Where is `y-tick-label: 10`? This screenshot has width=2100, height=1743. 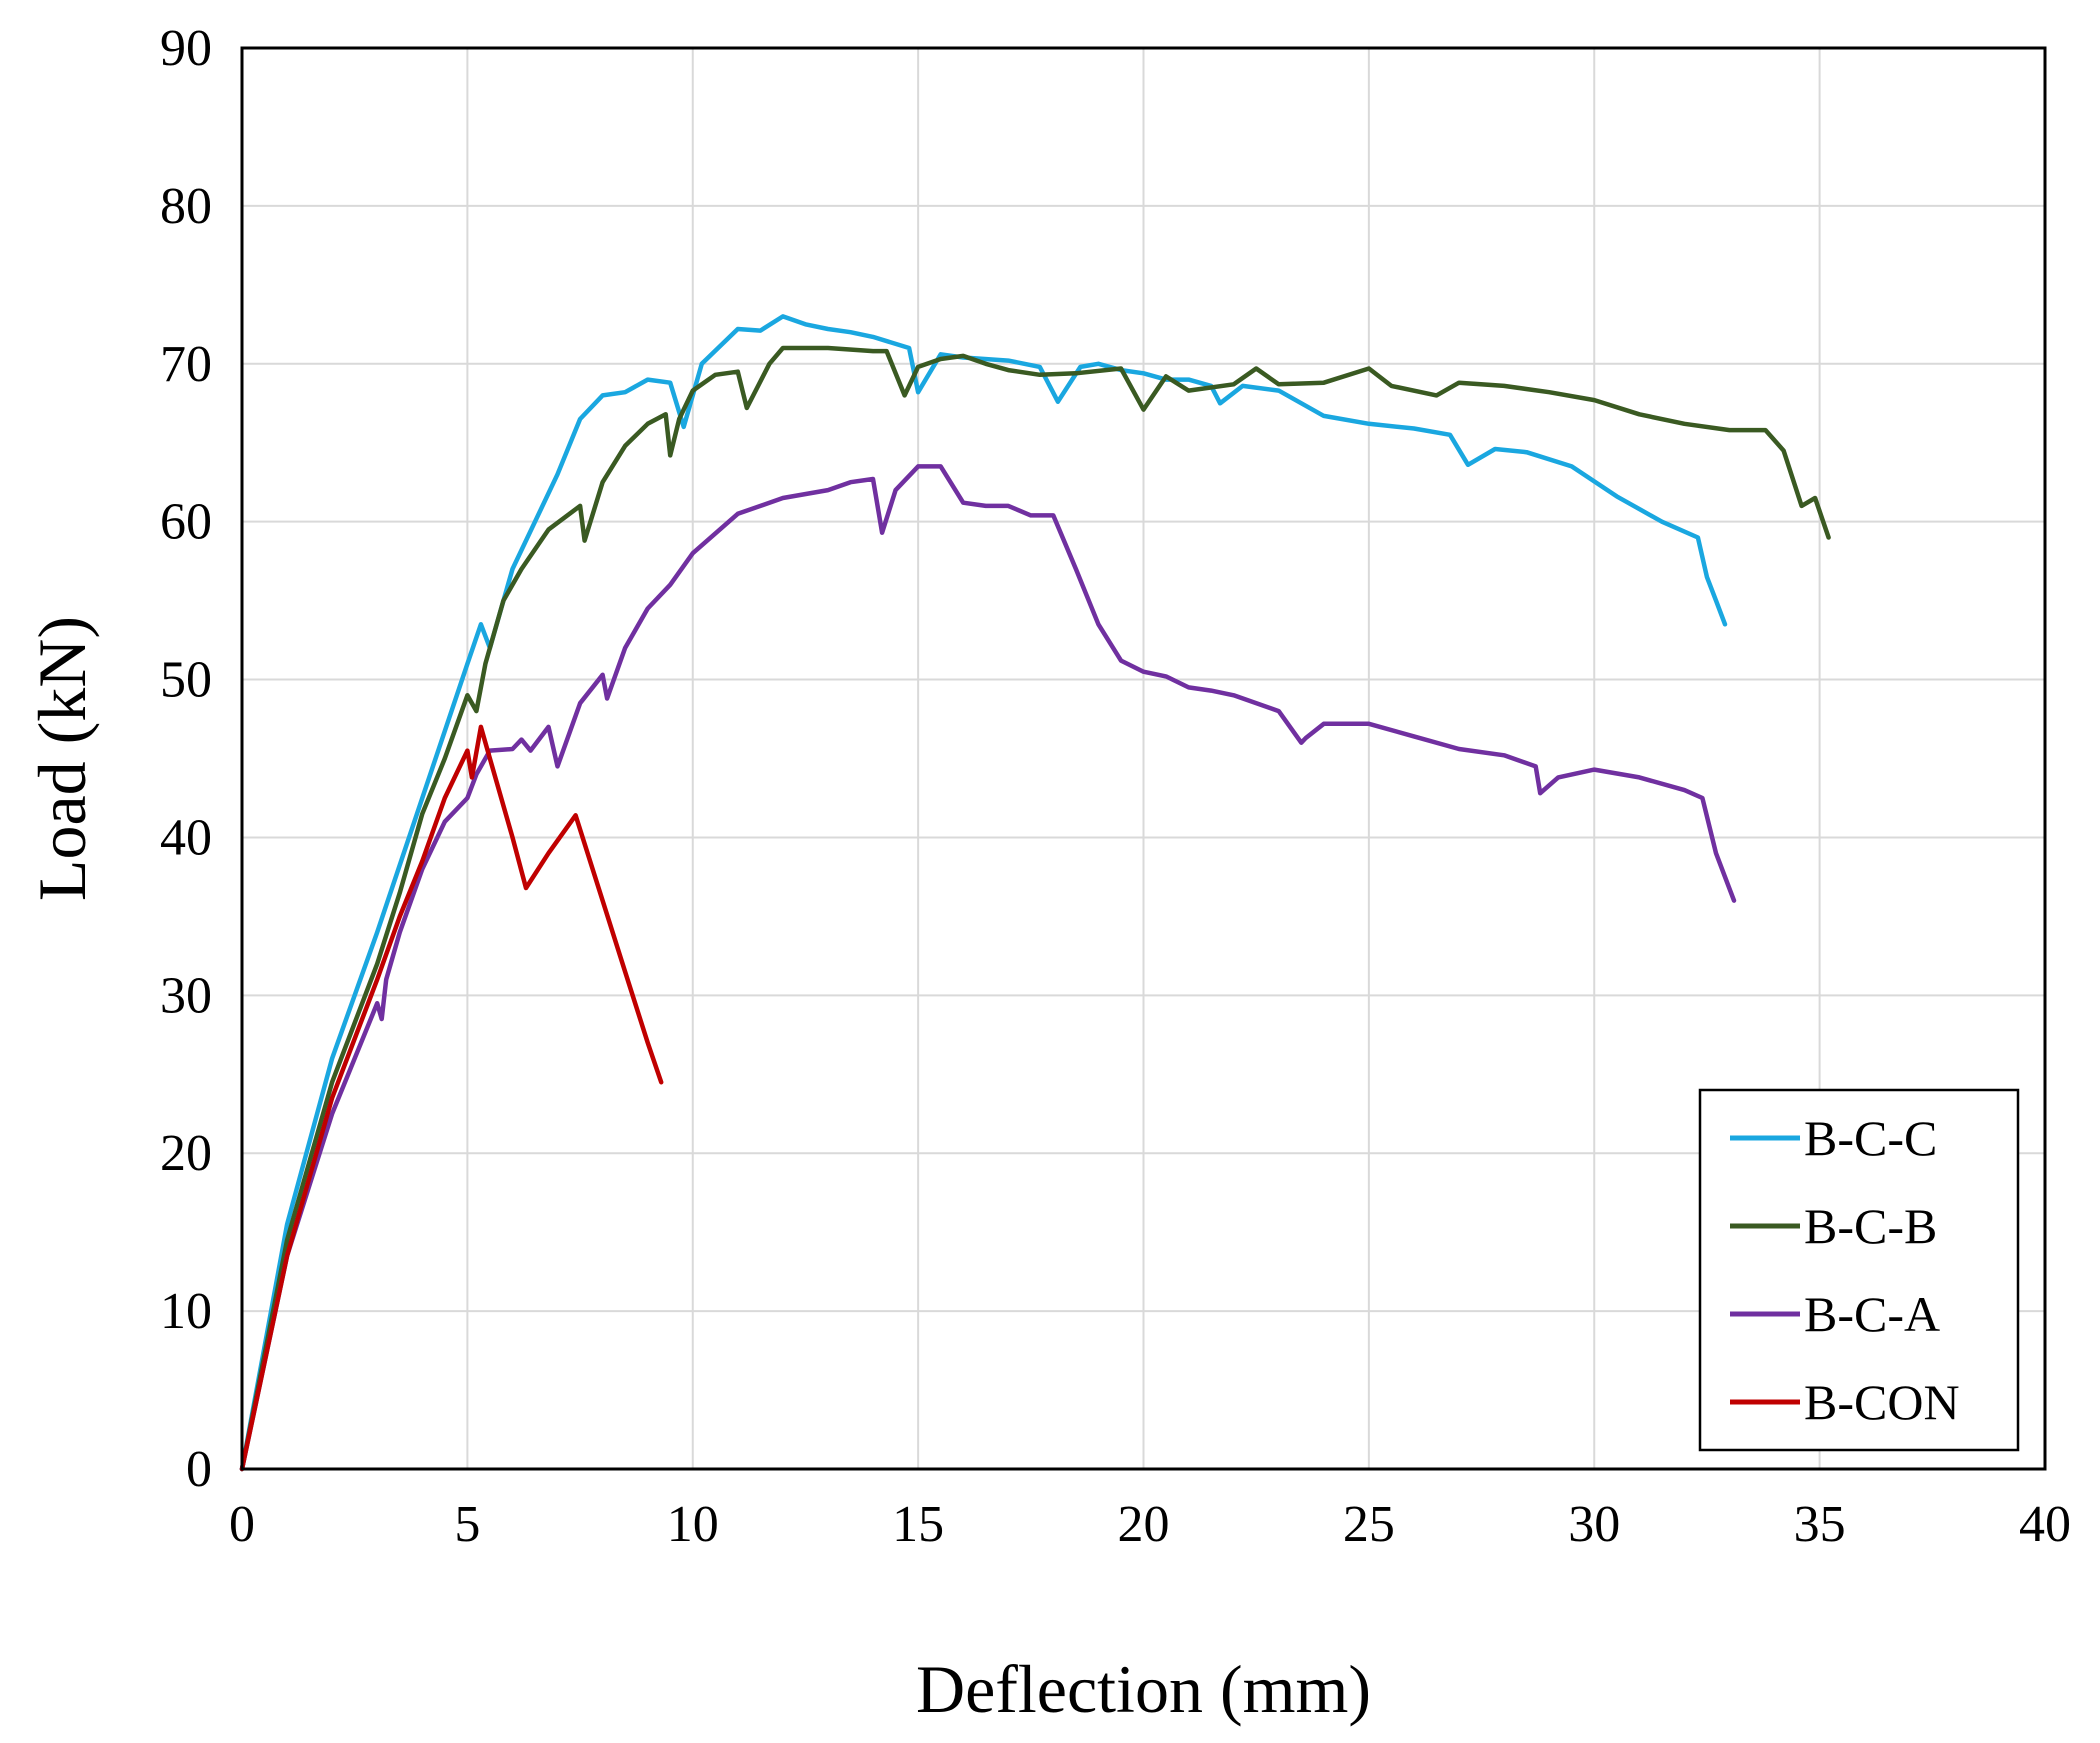
y-tick-label: 10 is located at coordinates (186, 1311).